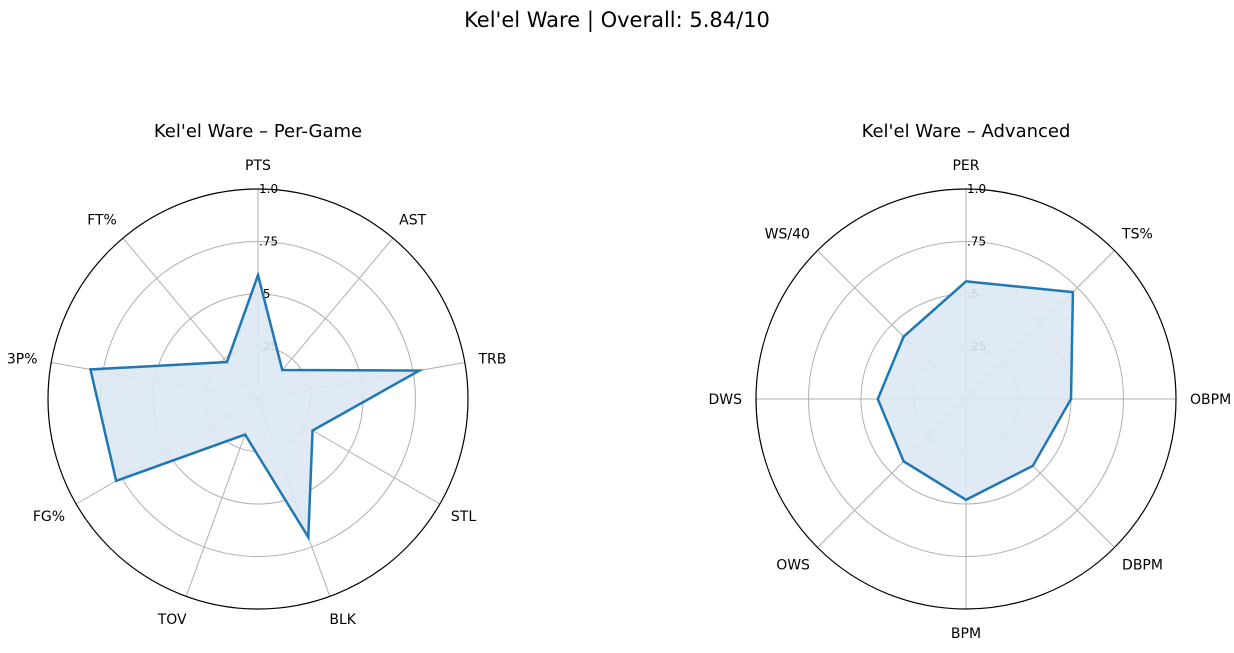 Image resolution: width=1234 pixels, height=653 pixels. Describe the element at coordinates (1142, 565) in the screenshot. I see `axis-label: DBPM` at that location.